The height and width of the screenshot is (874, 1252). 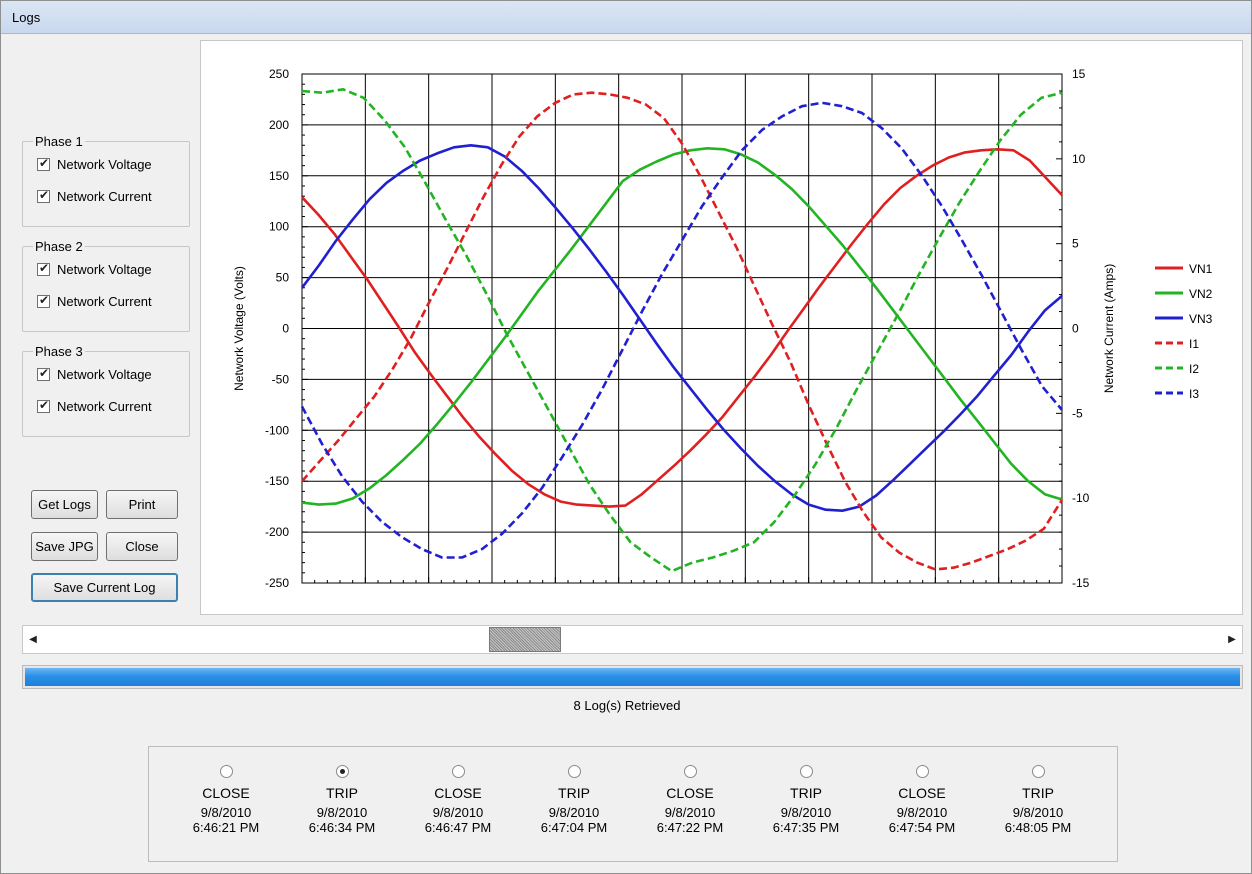 I want to click on scroll-left-icon: ◀, so click(x=33, y=639).